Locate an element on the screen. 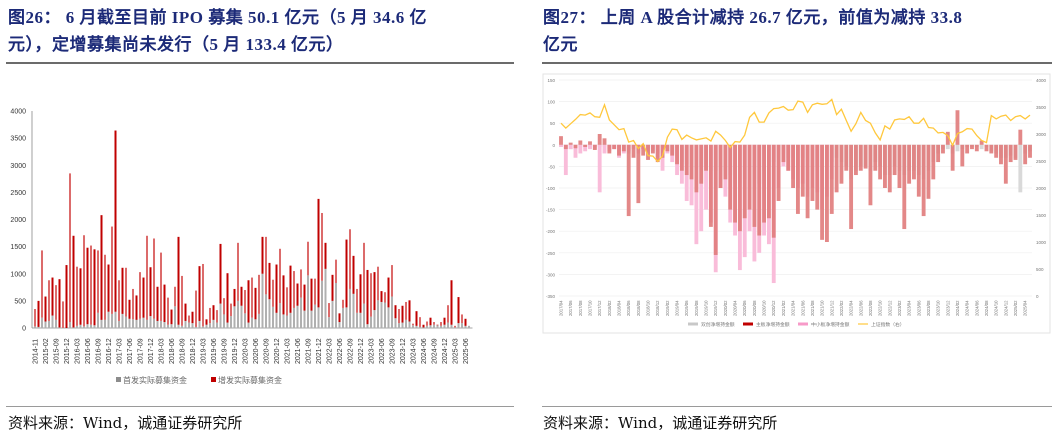 This screenshot has width=1055, height=437. legend-label-ipo: 首发实际募集资金 is located at coordinates (155, 380).